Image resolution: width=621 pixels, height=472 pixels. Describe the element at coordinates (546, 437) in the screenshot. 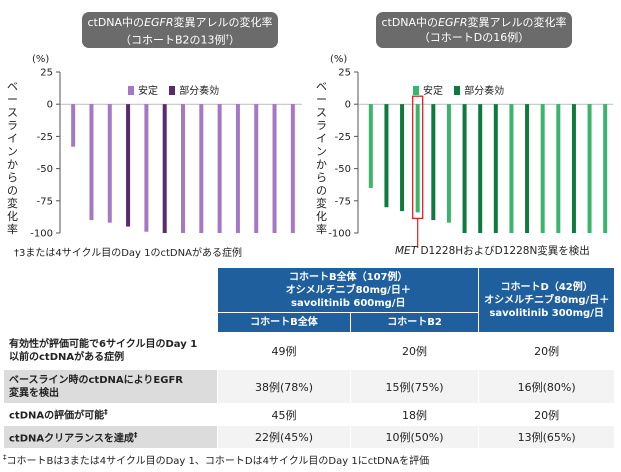

I see `cell-cohort-d: 13例(65%)` at that location.